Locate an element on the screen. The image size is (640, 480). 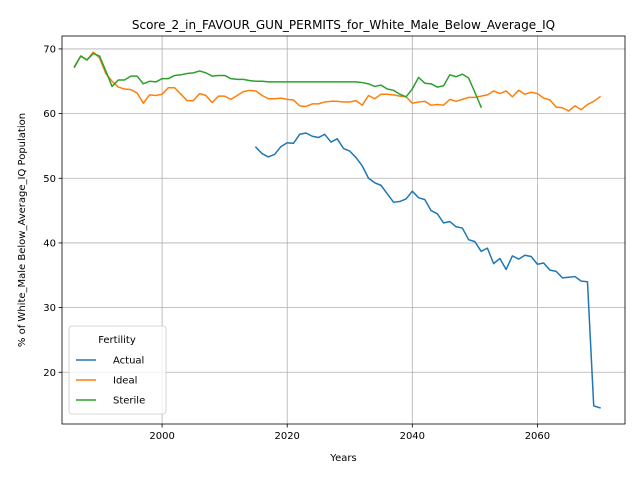
series-line-sterile is located at coordinates (278, 80).